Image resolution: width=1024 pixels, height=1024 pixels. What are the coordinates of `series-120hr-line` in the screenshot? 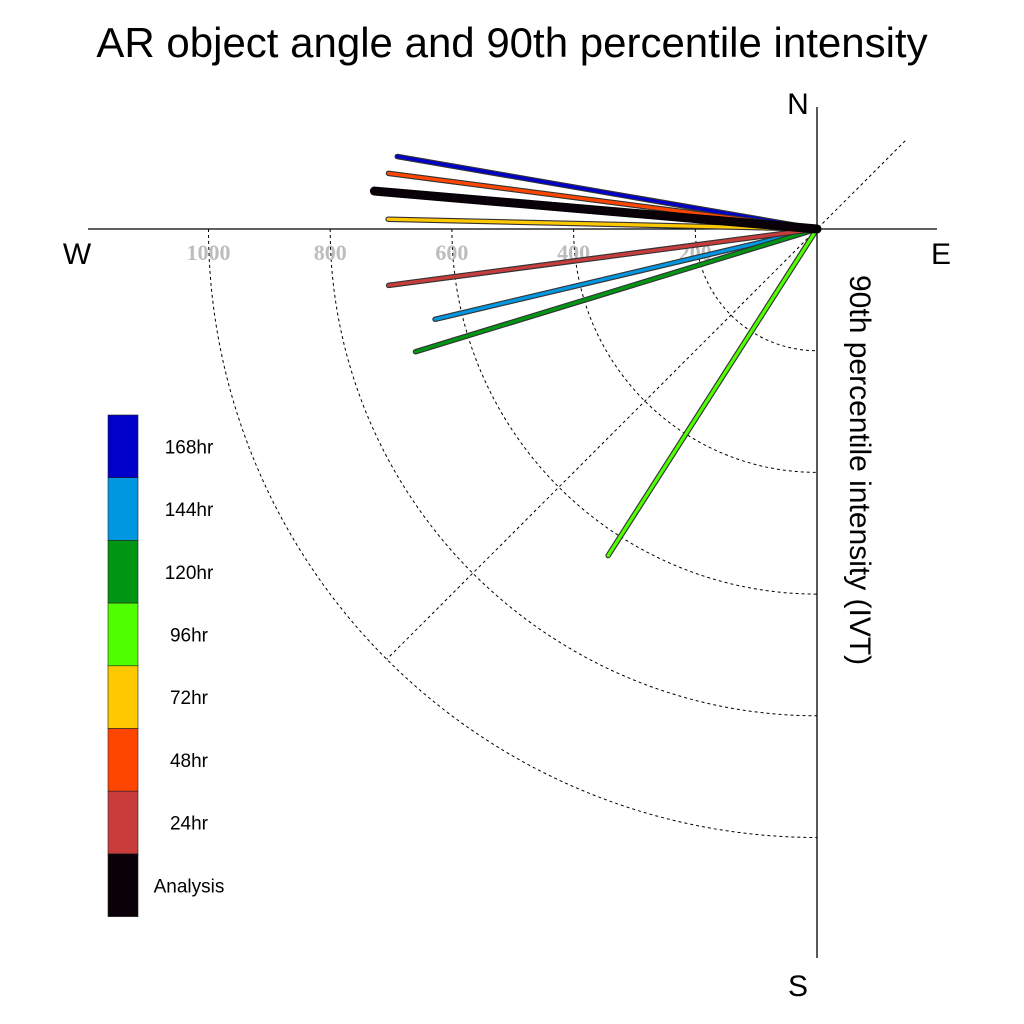 It's located at (616, 290).